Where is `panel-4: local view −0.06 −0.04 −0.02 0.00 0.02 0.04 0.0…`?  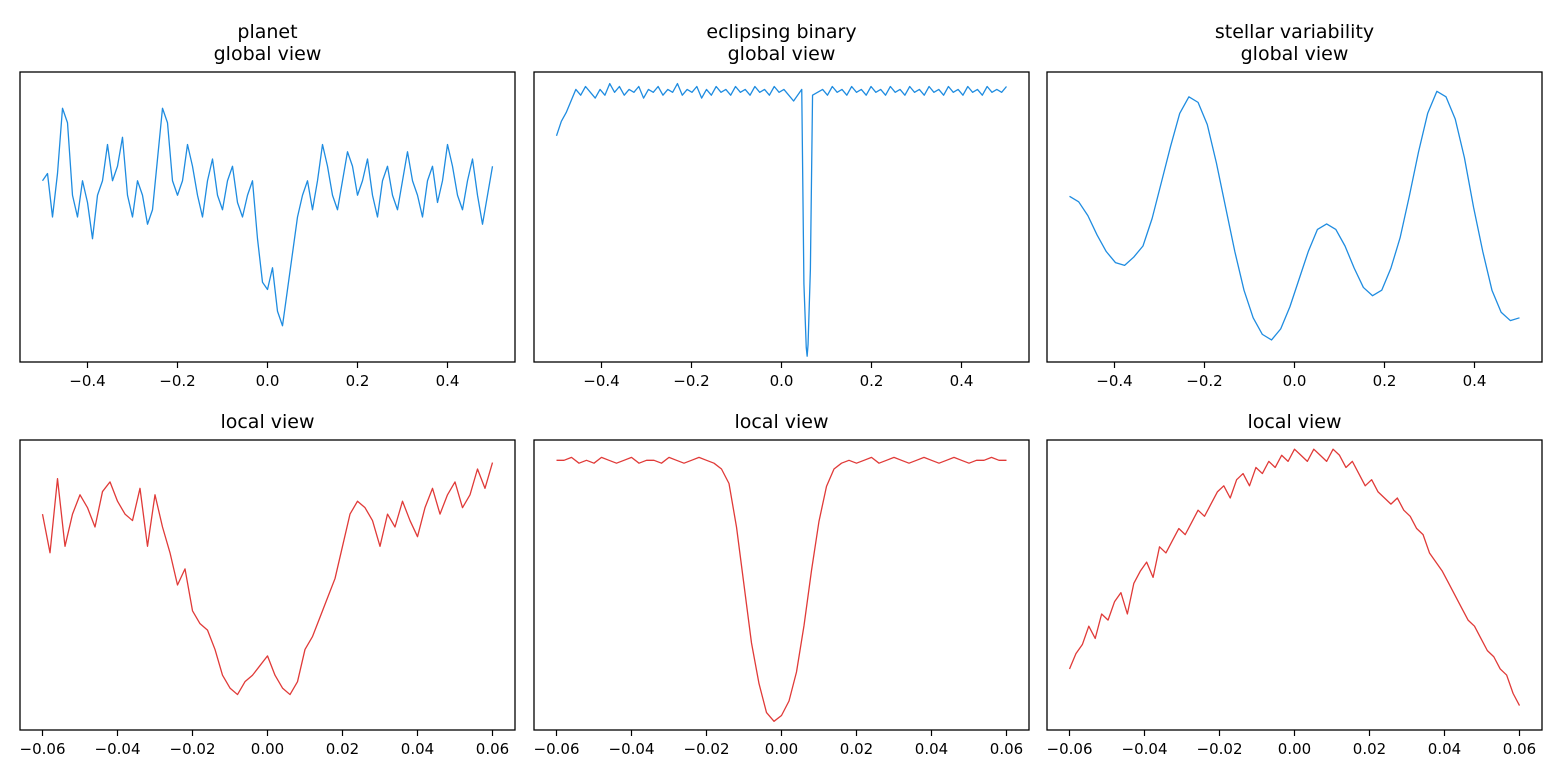 panel-4: local view −0.06 −0.04 −0.02 0.00 0.02 0.04 0.0… is located at coordinates (781, 584).